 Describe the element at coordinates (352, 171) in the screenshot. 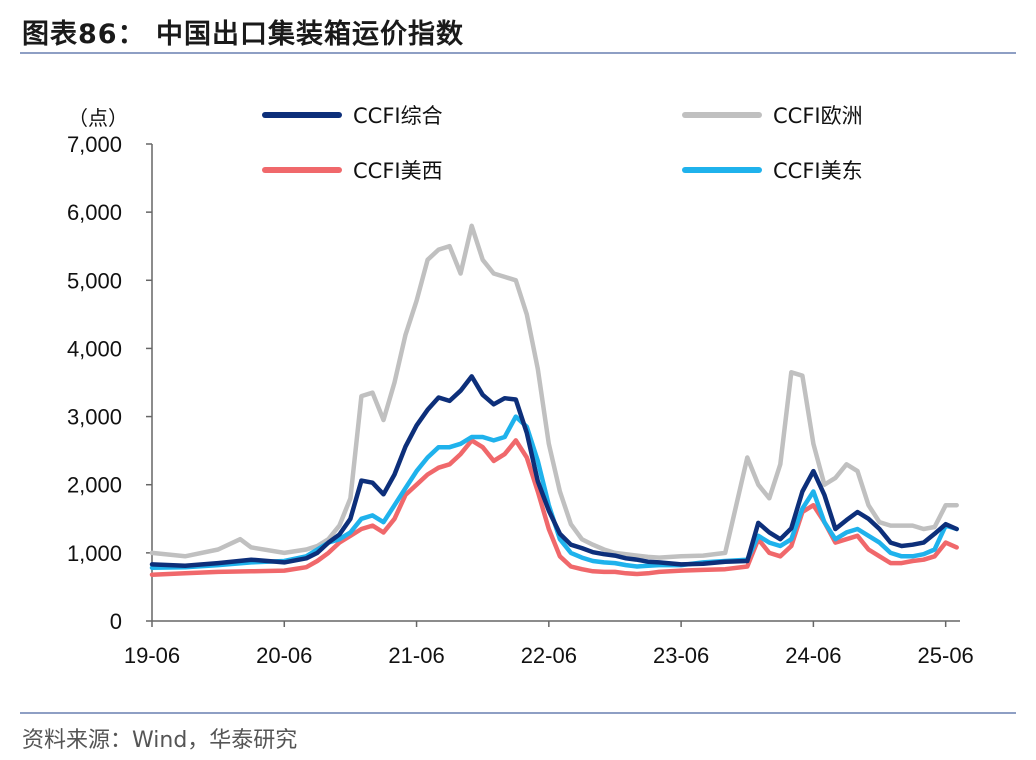

I see `legend-item-2: CCFI美西` at that location.